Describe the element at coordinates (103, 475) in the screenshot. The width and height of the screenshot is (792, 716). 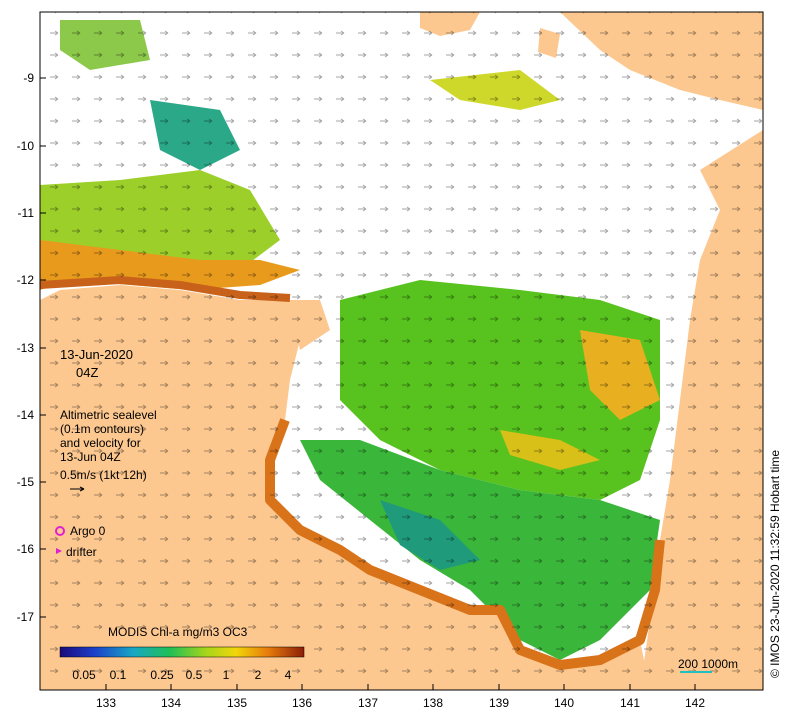
I see `arrow-scale-label: 0.5m/s (1kt 12h)` at that location.